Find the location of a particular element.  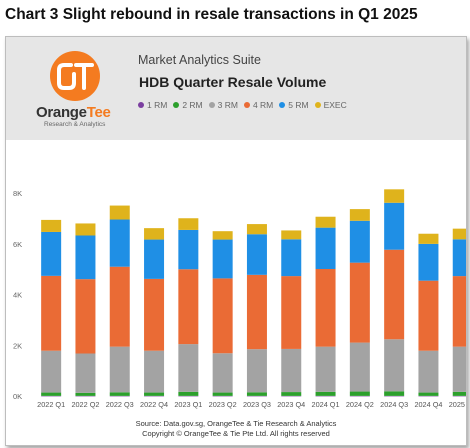

legend-item: 1 RM is located at coordinates (152, 105).